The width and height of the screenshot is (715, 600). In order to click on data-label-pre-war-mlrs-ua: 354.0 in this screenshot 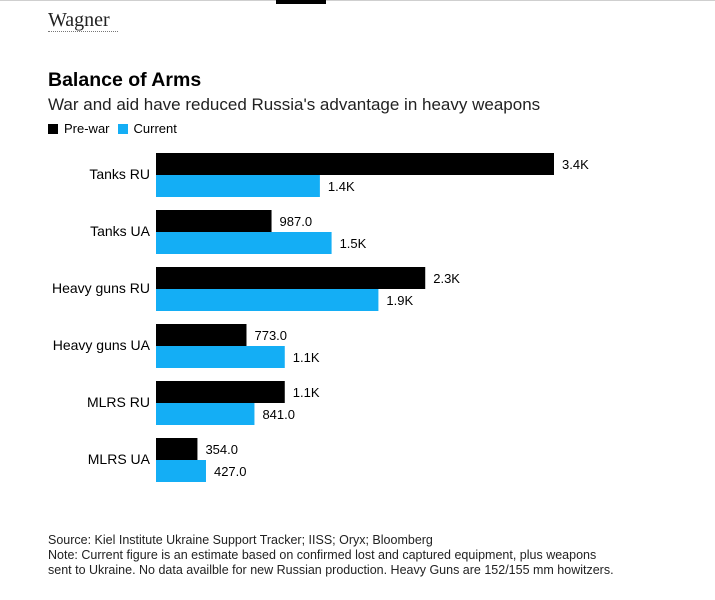, I will do `click(221, 449)`.